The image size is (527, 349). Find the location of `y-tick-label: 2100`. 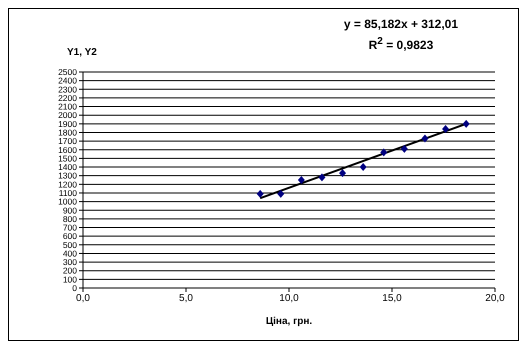

y-tick-label: 2100 is located at coordinates (68, 107).